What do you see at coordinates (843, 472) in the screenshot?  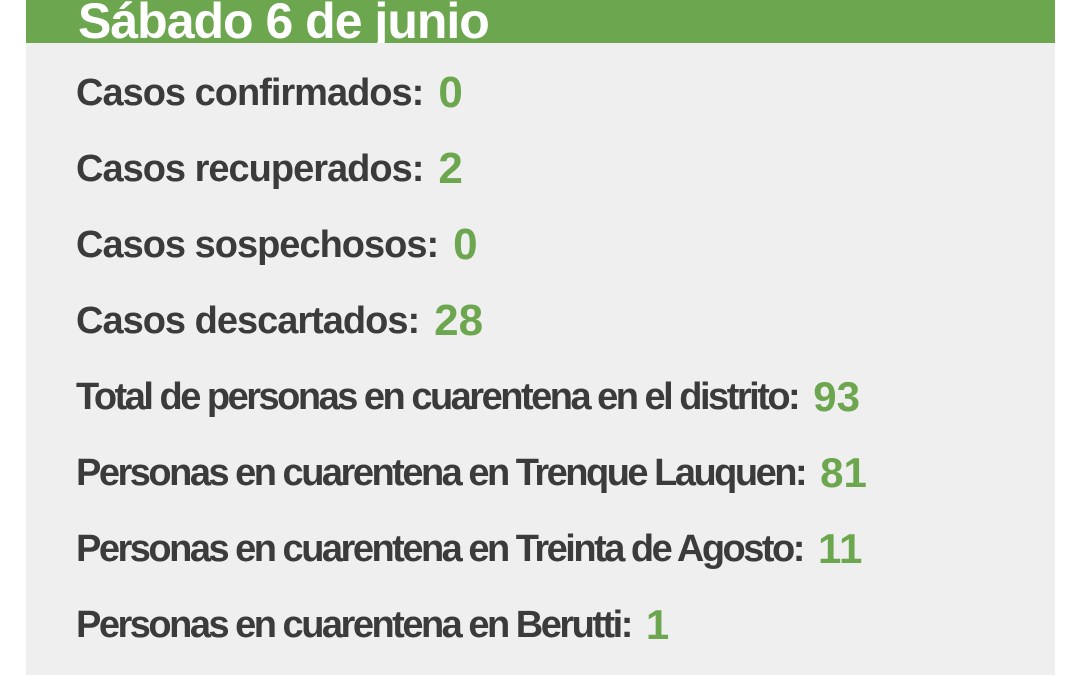 I see `stat-value: 81` at bounding box center [843, 472].